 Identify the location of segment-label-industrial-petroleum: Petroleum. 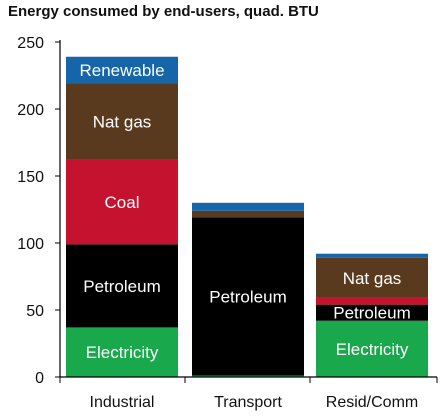
(121, 286).